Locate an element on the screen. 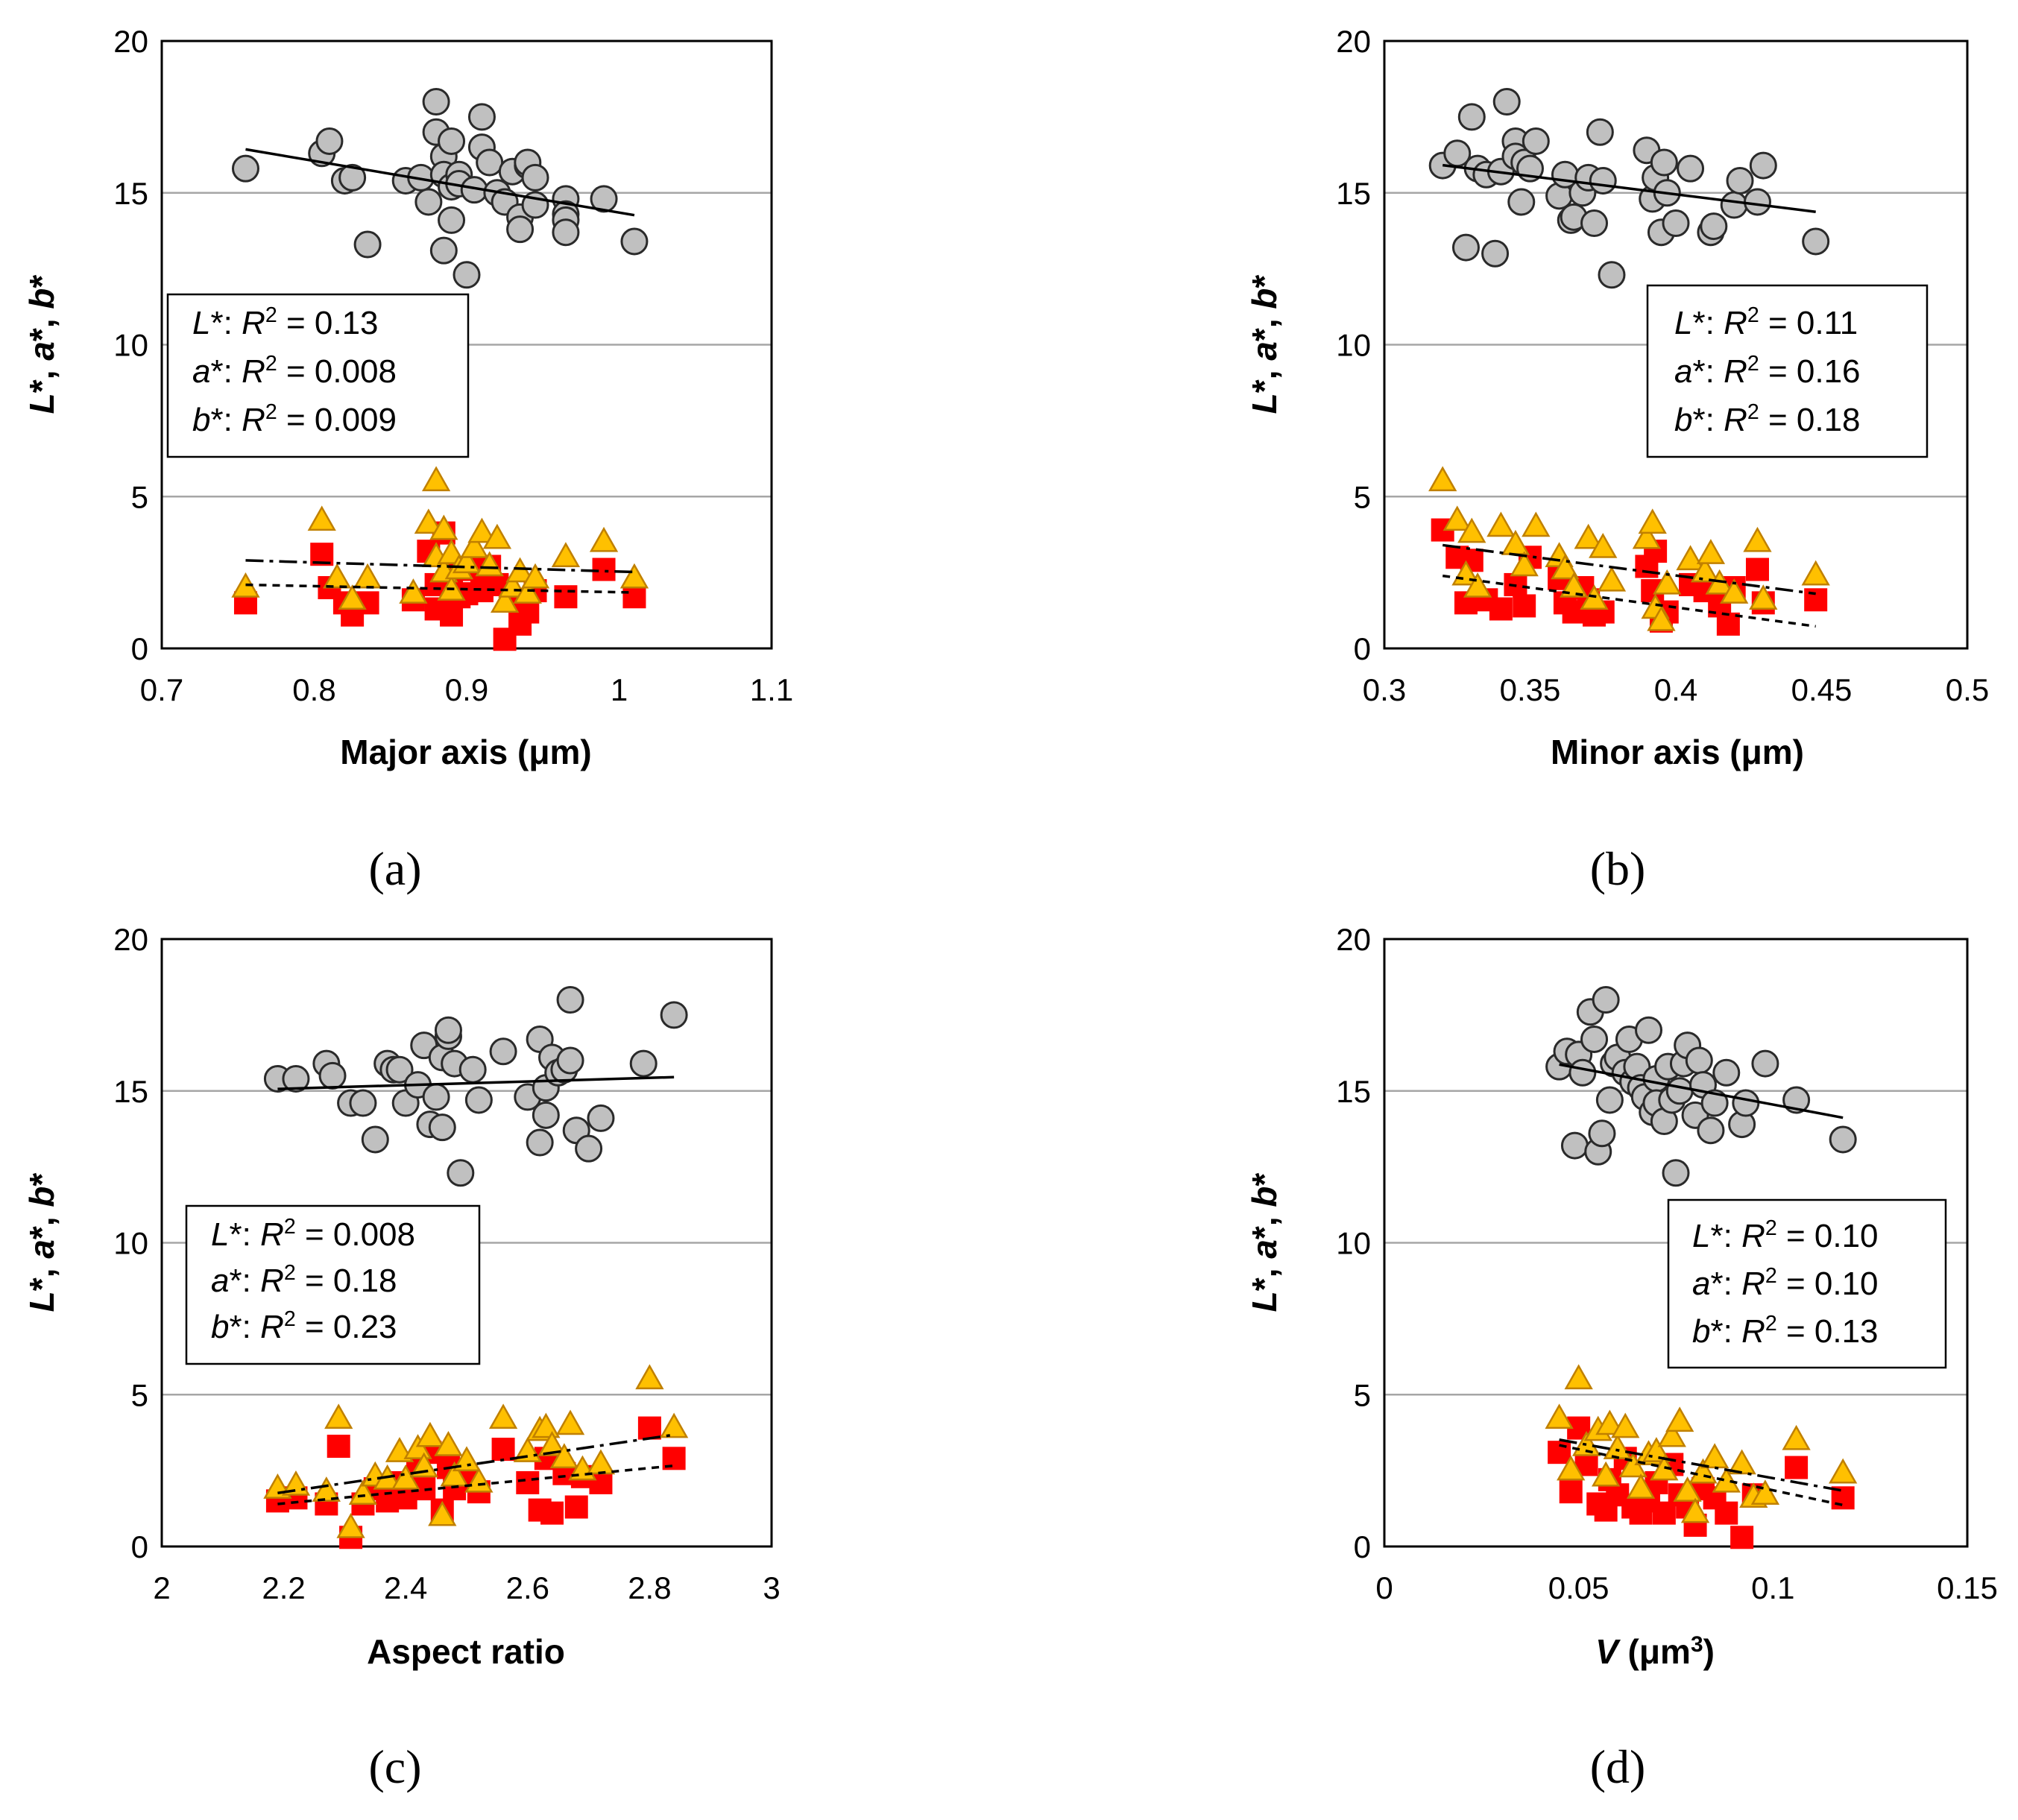 The height and width of the screenshot is (1820, 2018). legend-line-l: L*: R2 = 0.008 is located at coordinates (313, 1234).